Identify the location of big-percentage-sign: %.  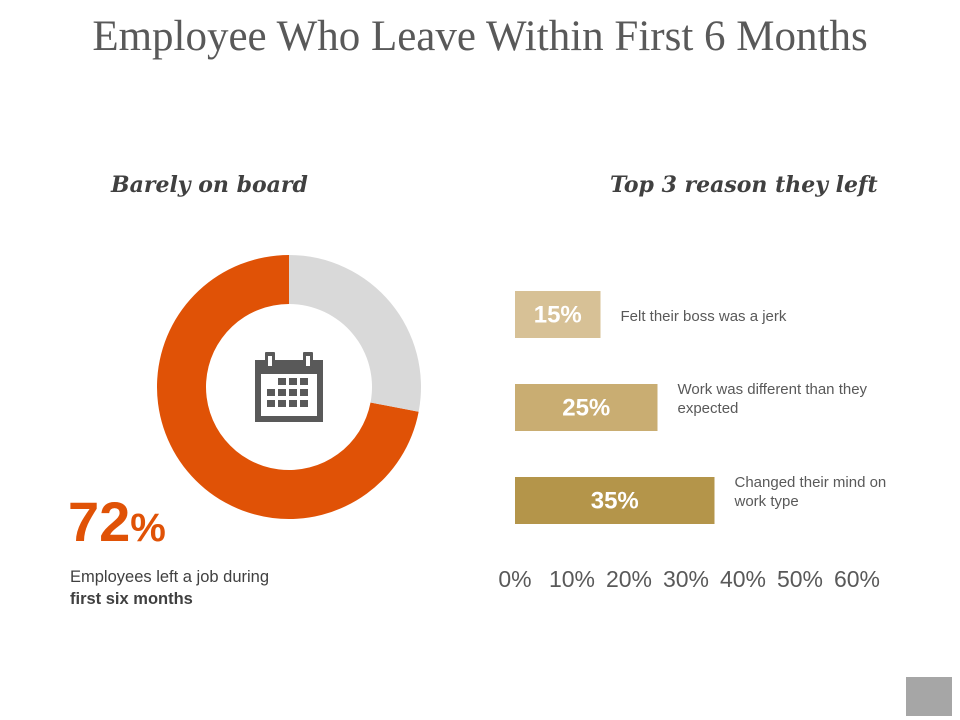
(148, 528).